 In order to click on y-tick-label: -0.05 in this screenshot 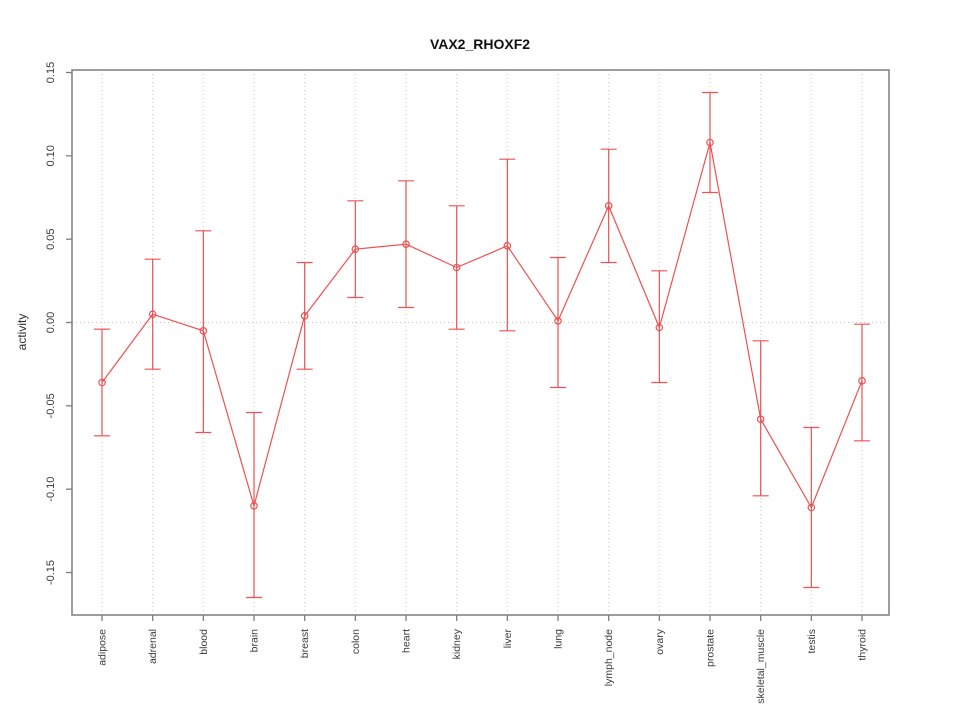, I will do `click(51, 405)`.